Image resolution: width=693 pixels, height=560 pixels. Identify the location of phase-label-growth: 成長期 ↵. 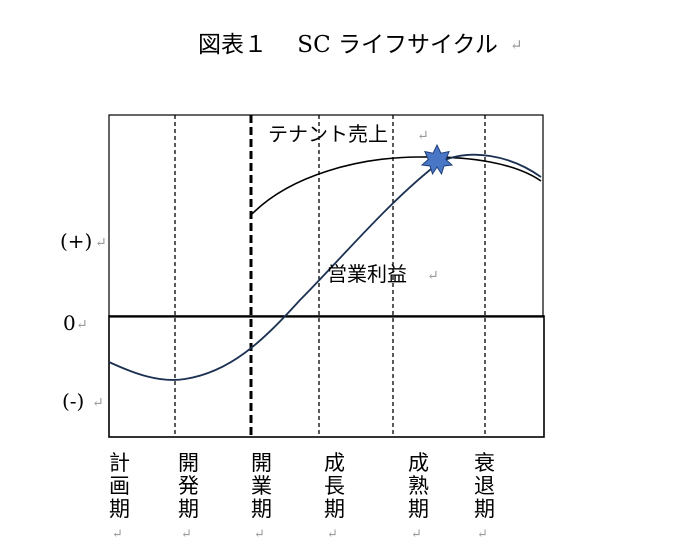
(334, 496).